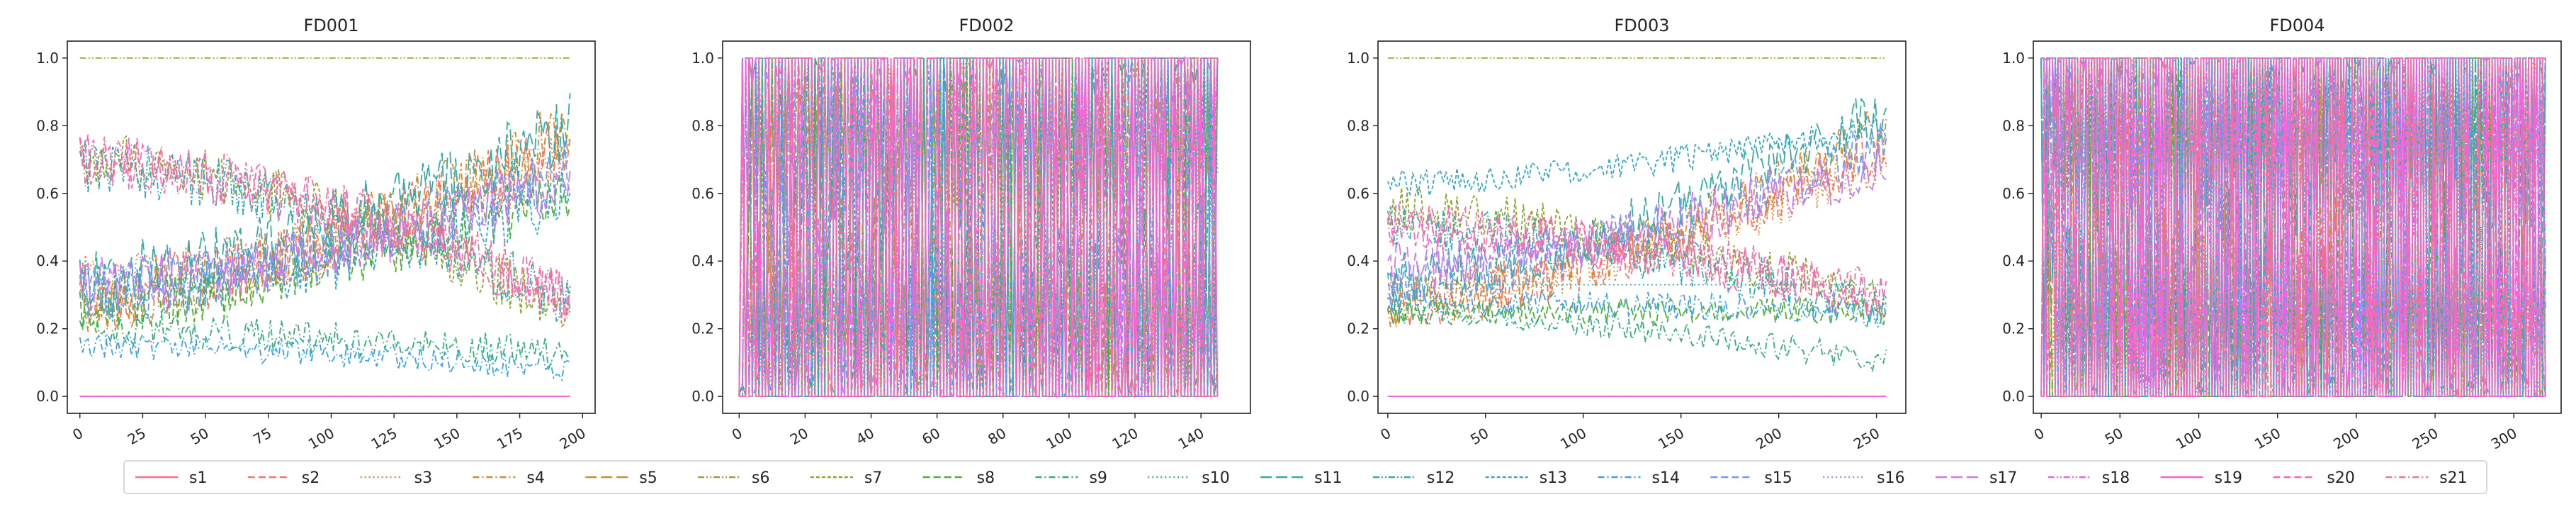 The width and height of the screenshot is (2576, 514). Describe the element at coordinates (2314, 478) in the screenshot. I see `legend-item-s20: s20` at that location.